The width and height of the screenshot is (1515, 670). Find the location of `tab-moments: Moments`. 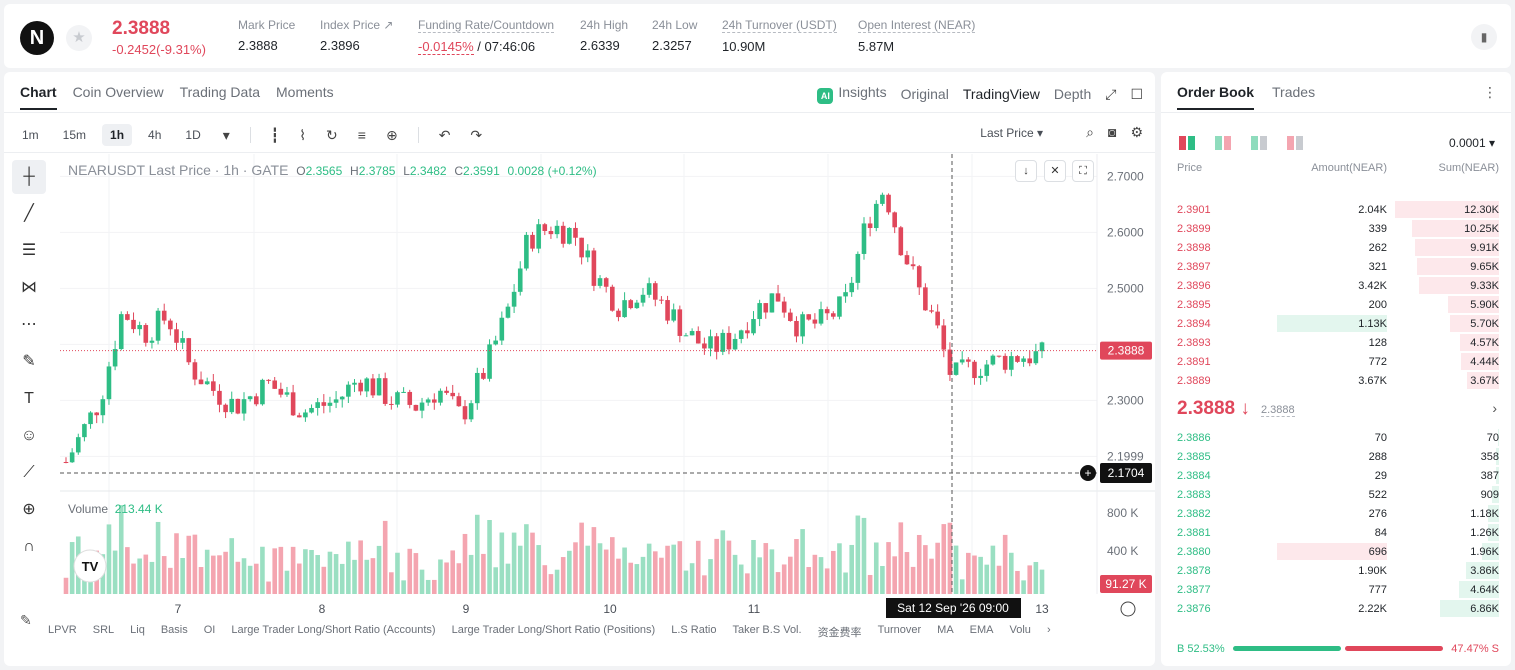

tab-moments: Moments is located at coordinates (305, 92).